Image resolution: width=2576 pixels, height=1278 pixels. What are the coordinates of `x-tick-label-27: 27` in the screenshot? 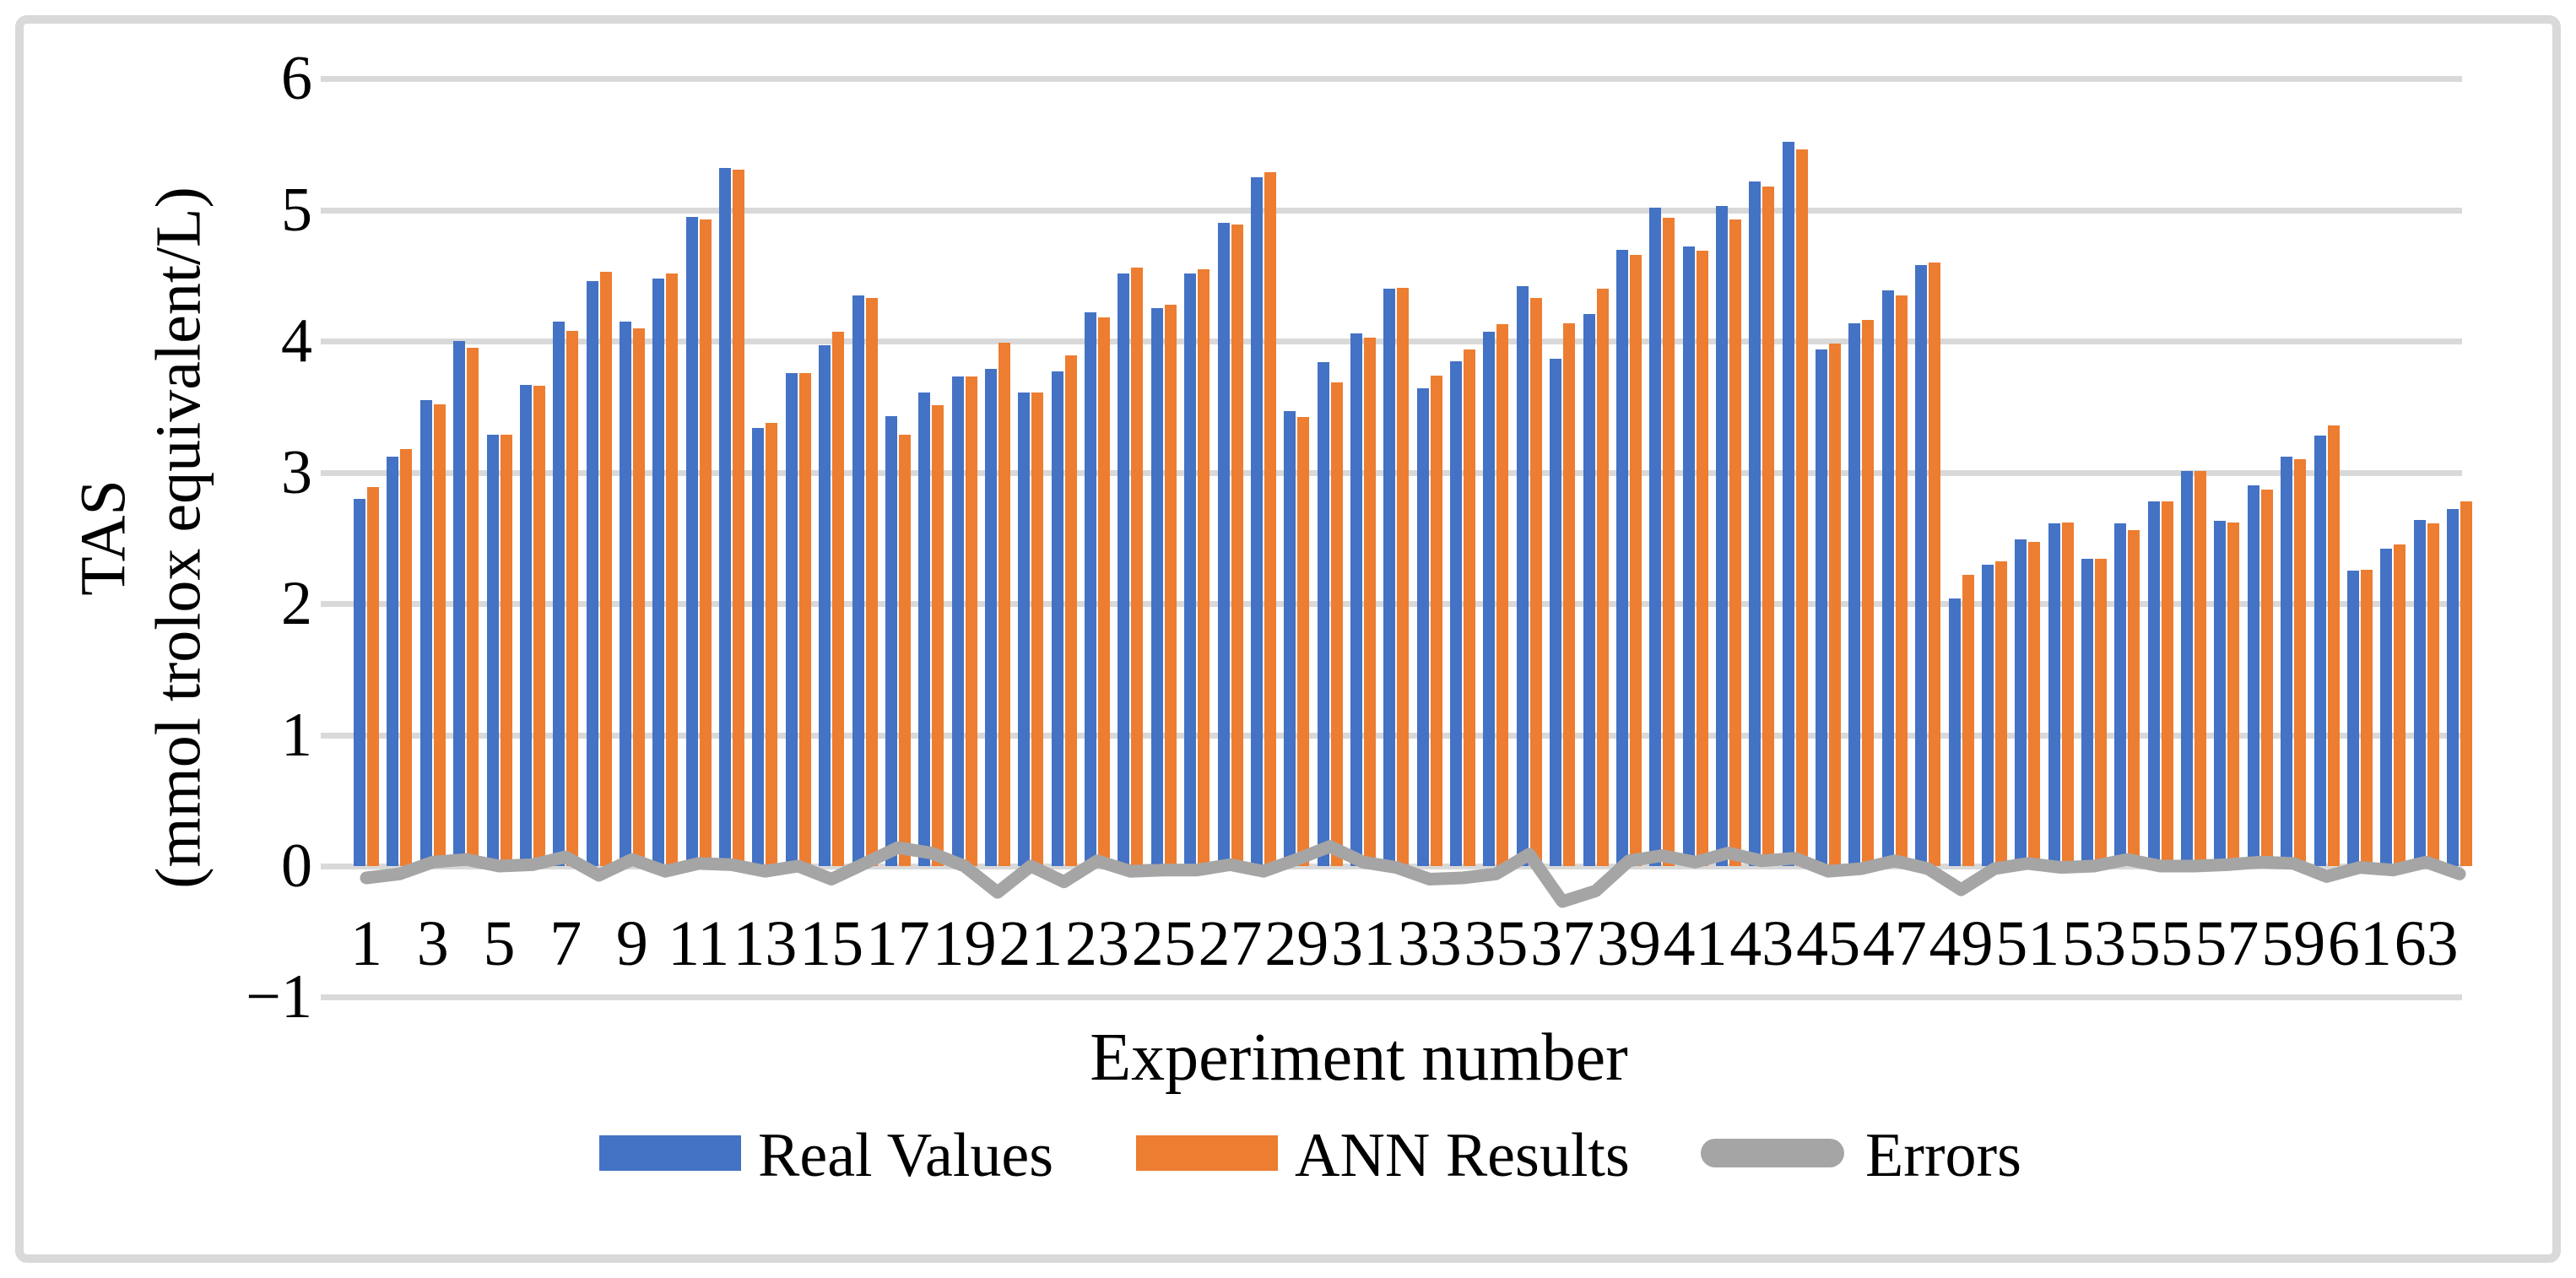 It's located at (1230, 943).